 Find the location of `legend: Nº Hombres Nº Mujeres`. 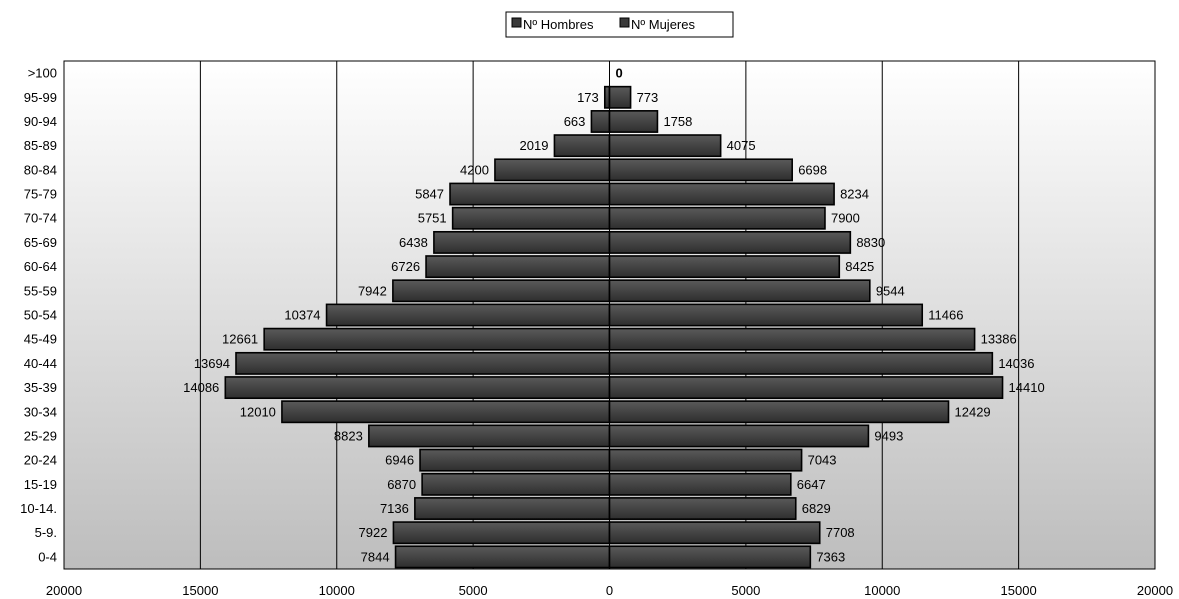

legend: Nº Hombres Nº Mujeres is located at coordinates (619, 24).